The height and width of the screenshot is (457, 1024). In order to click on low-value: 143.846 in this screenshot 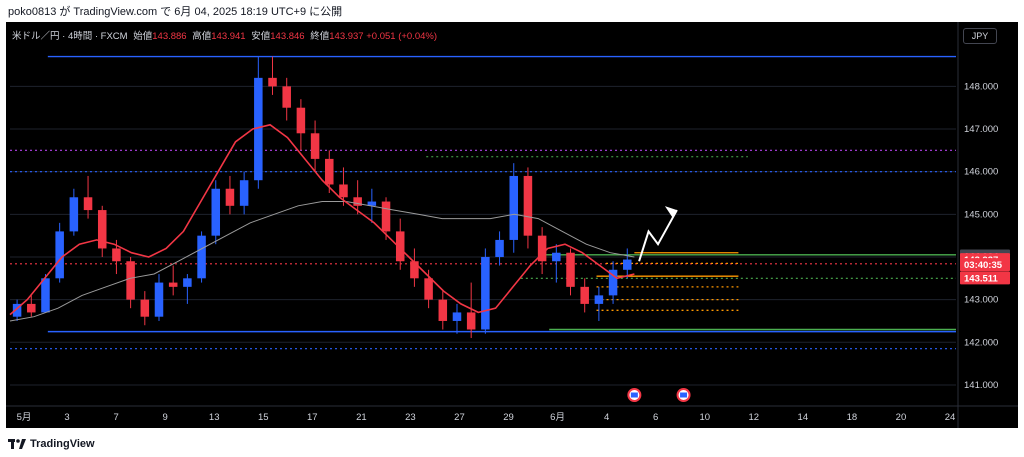, I will do `click(287, 36)`.